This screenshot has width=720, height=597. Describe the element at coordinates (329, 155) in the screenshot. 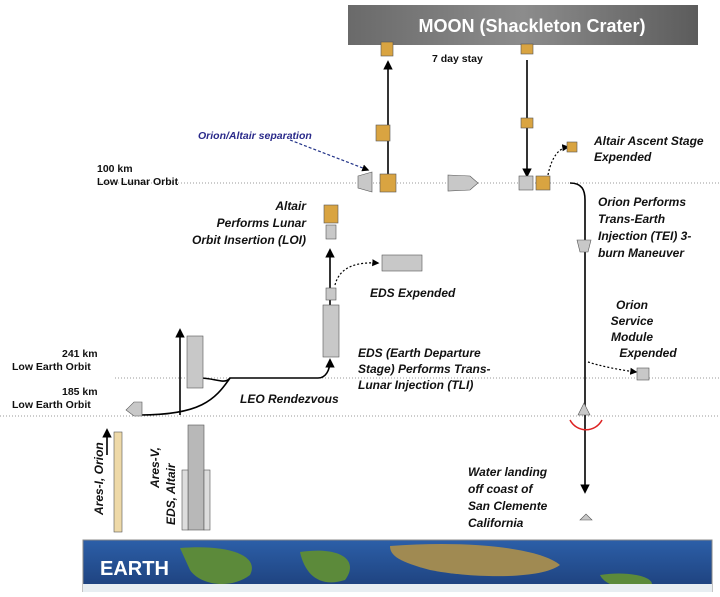

I see `separation-arrow` at that location.